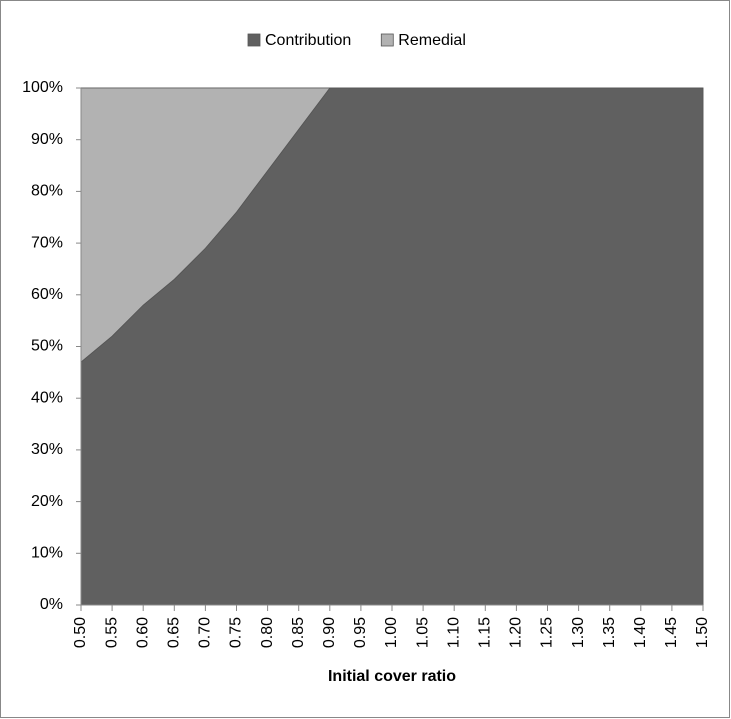  What do you see at coordinates (640, 632) in the screenshot?
I see `x-tick-label: 1.40` at bounding box center [640, 632].